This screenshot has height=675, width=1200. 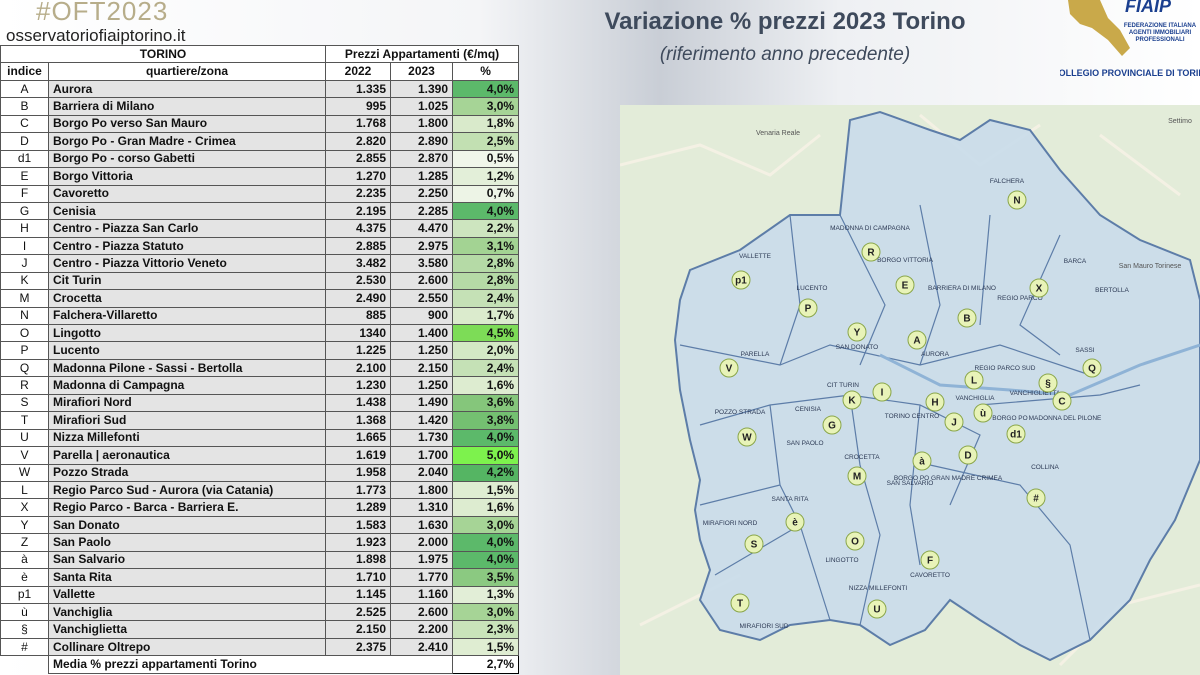 I want to click on marker-label: p1, so click(x=741, y=281).